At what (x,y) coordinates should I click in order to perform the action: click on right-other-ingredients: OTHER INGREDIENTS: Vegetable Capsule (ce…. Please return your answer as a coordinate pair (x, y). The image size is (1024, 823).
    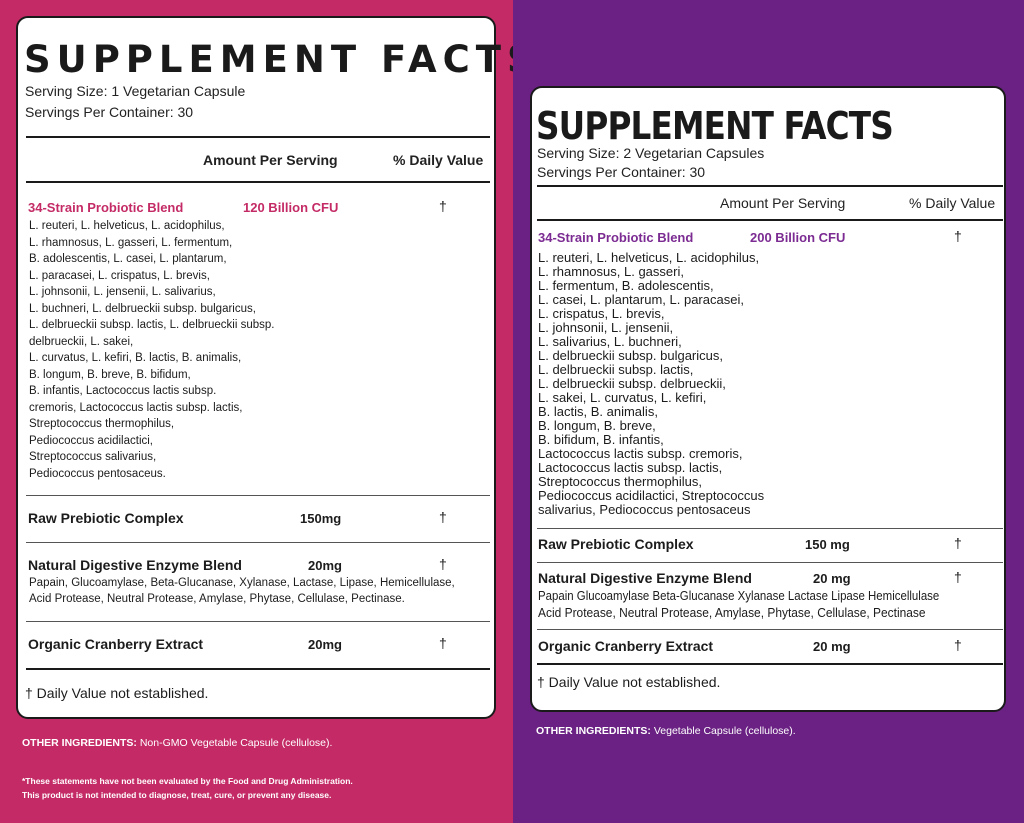
    Looking at the image, I should click on (666, 731).